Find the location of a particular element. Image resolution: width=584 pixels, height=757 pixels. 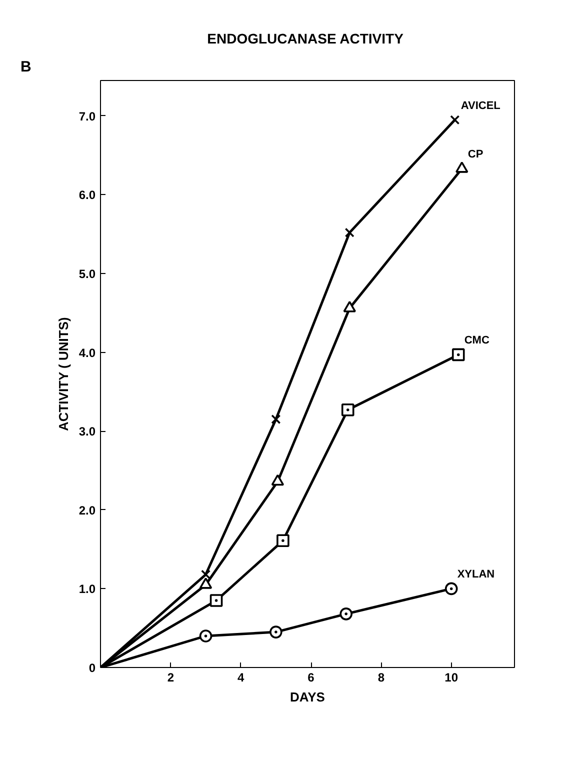

y-tick-label: 0 is located at coordinates (92, 668).